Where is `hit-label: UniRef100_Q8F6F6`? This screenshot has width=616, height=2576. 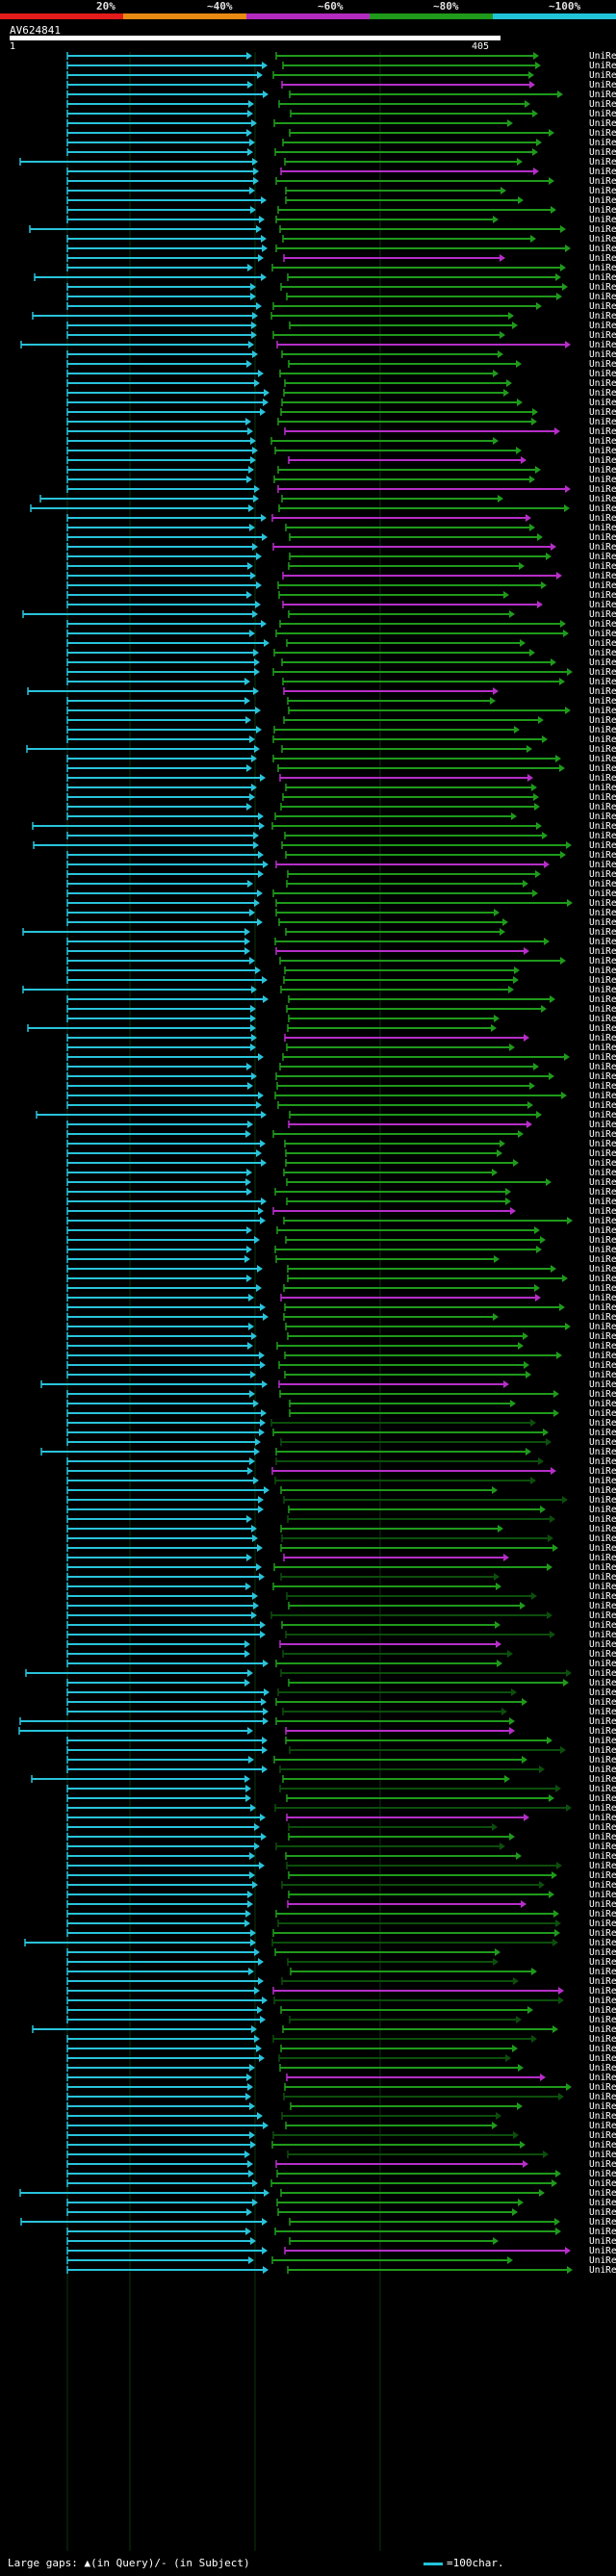
hit-label: UniRef100_Q8F6F6 is located at coordinates (602, 1308).